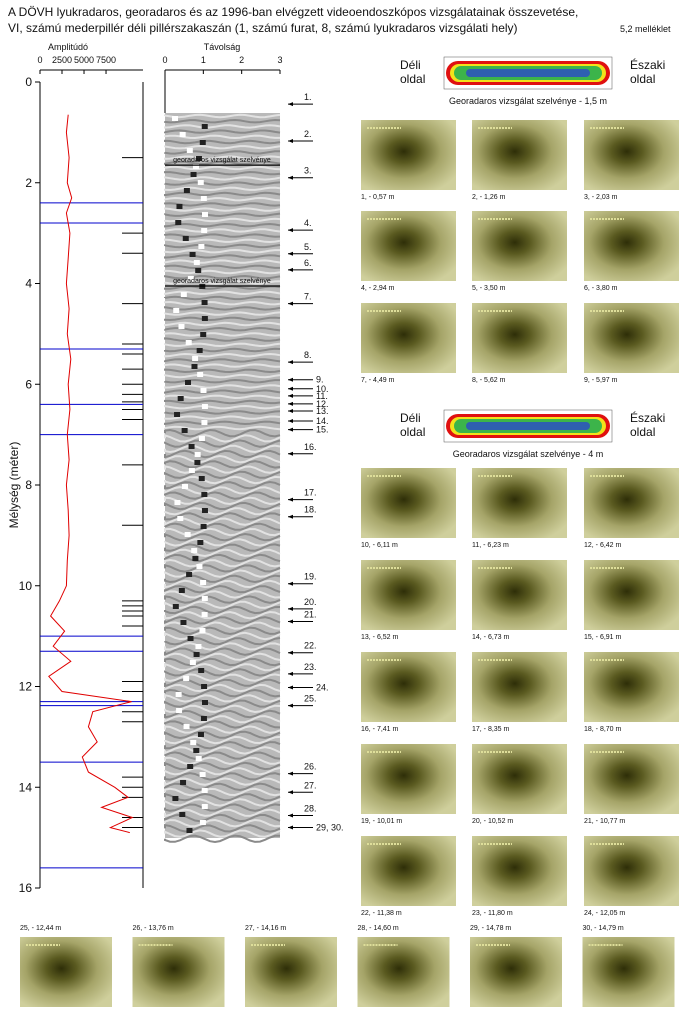 The image size is (691, 1015). Describe the element at coordinates (310, 510) in the screenshot. I see `arrow-label: 18.` at that location.